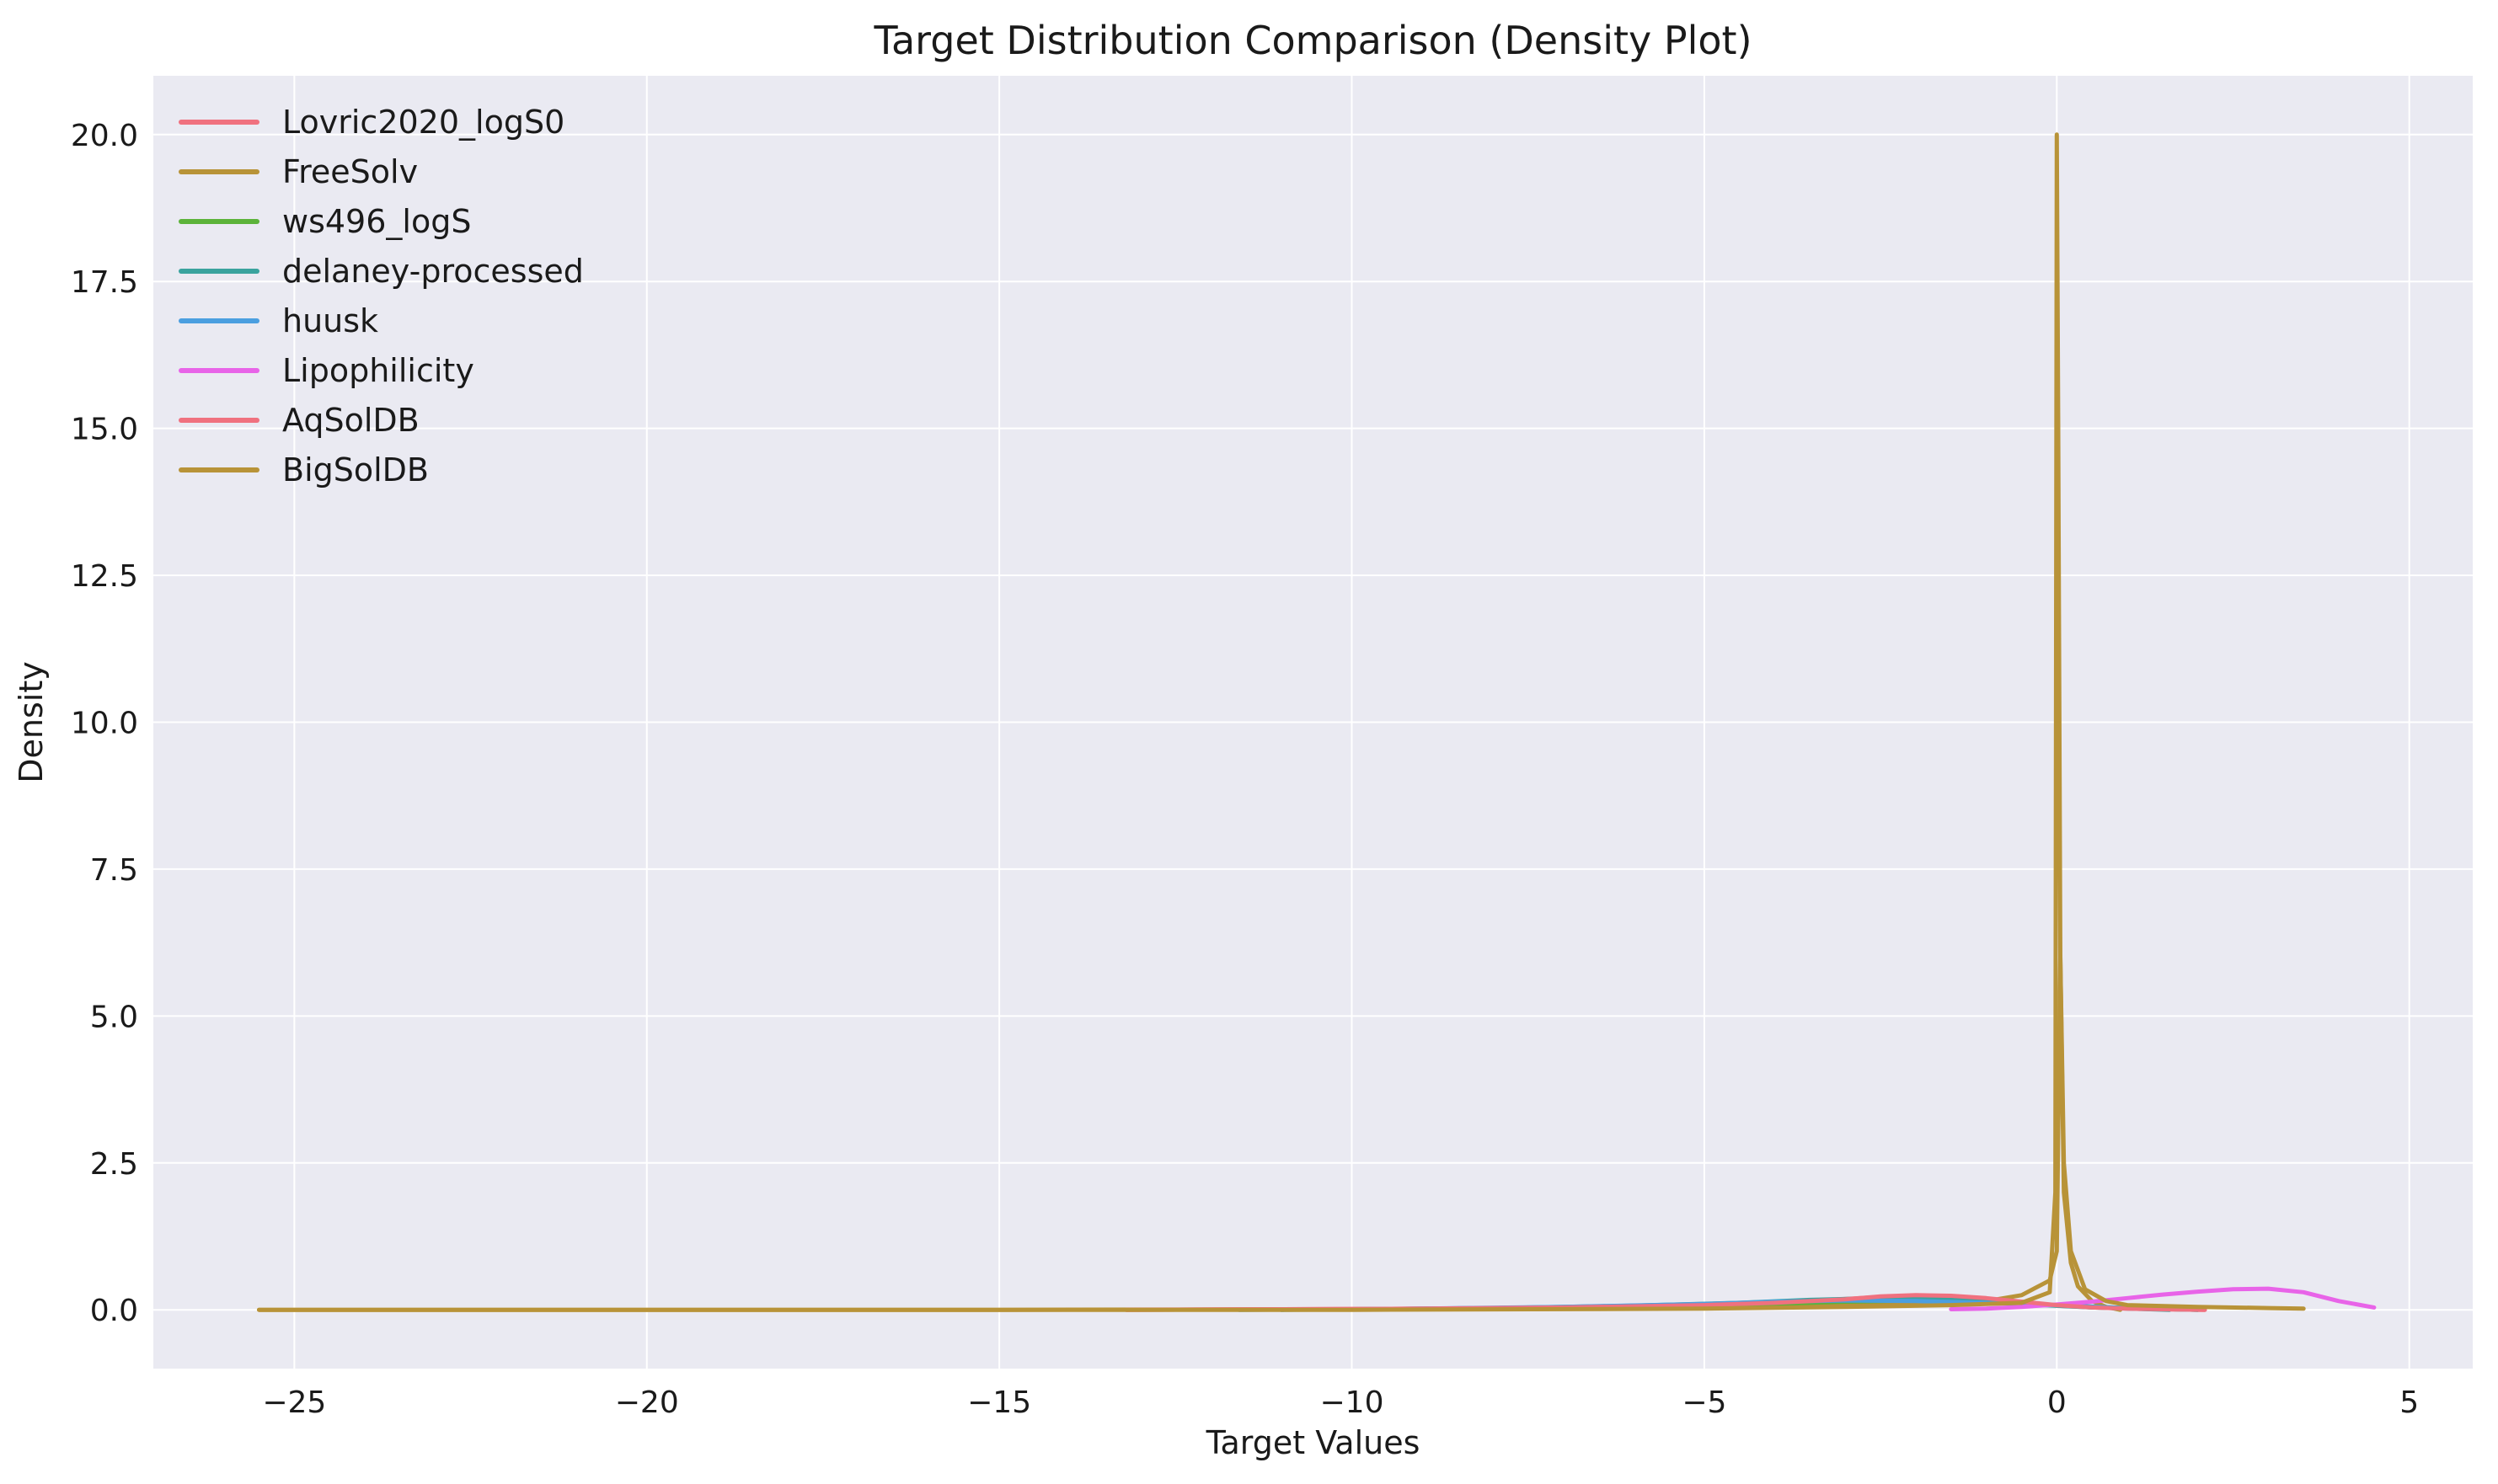 This screenshot has width=2498, height=1484. What do you see at coordinates (104, 283) in the screenshot?
I see `y-tick-label: 17.5` at bounding box center [104, 283].